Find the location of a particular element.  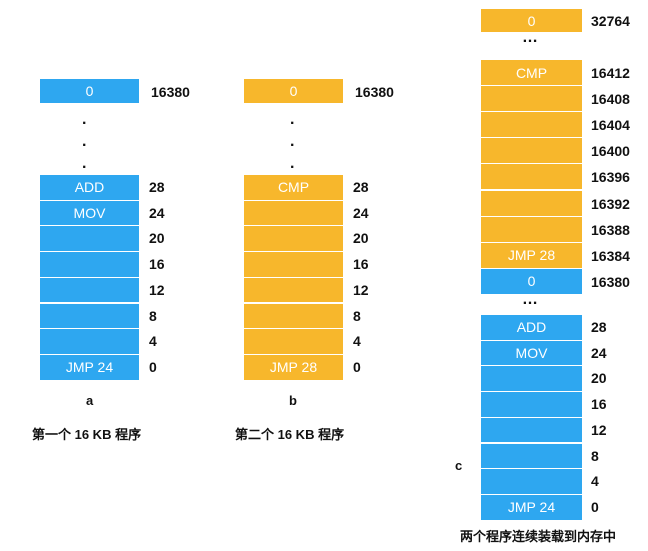

diagram-letter: b is located at coordinates (293, 400).